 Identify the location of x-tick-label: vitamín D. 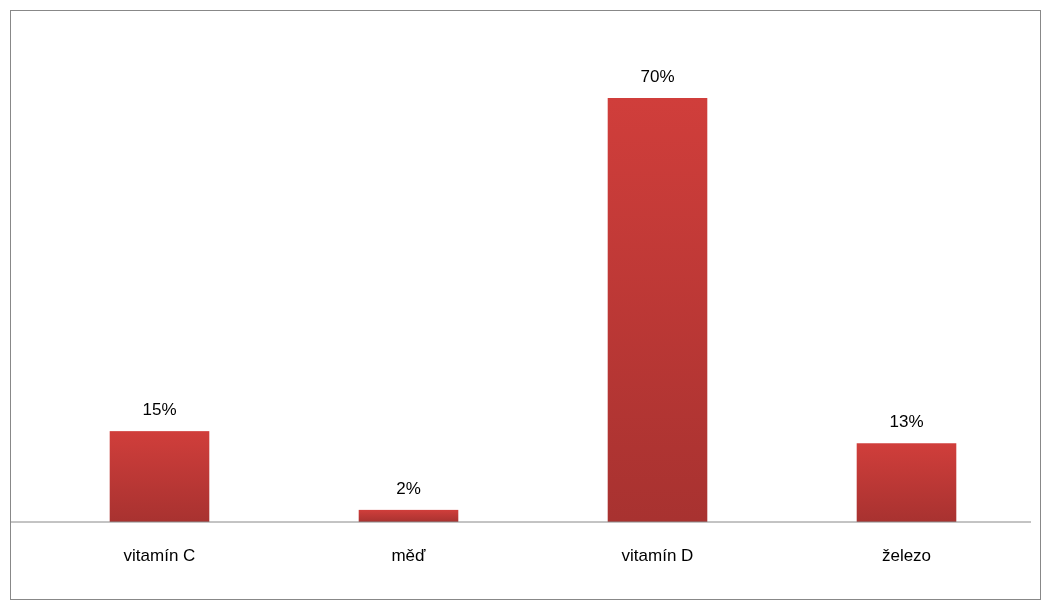
(657, 555).